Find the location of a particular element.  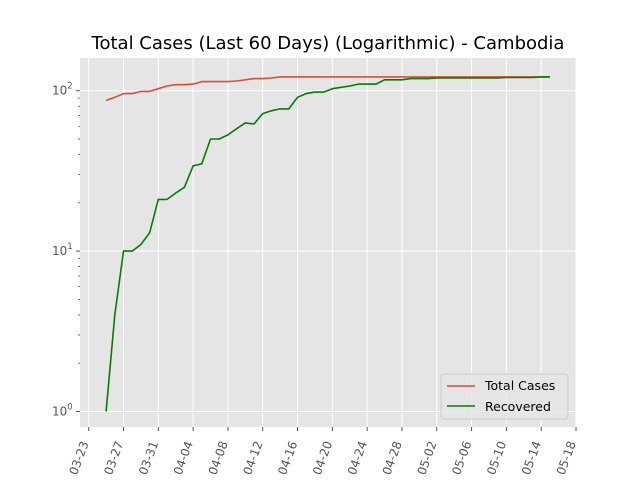

x-tick-label: 04-24 is located at coordinates (357, 458).